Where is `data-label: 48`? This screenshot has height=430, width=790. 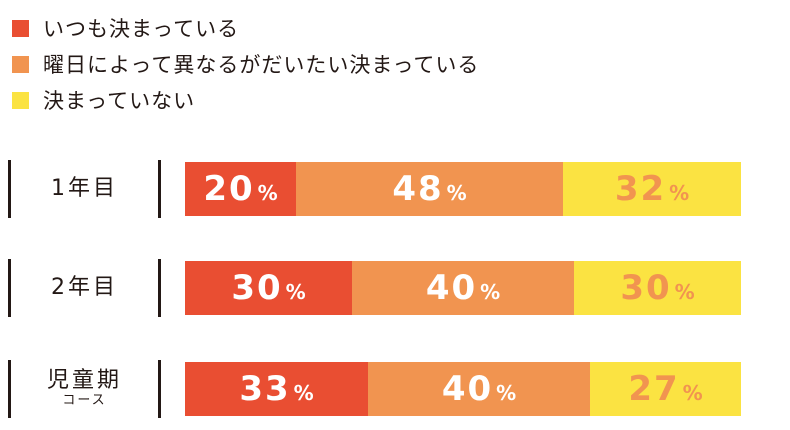
data-label: 48 is located at coordinates (418, 189).